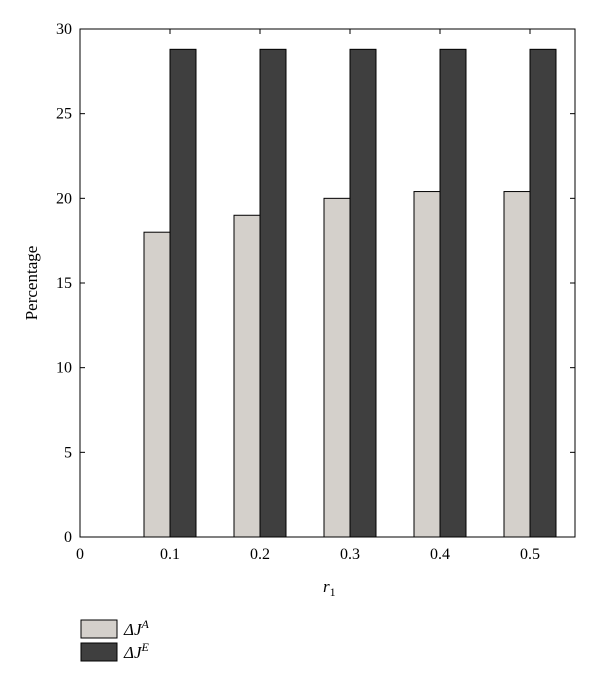  I want to click on bar-series1-0.1, so click(157, 384).